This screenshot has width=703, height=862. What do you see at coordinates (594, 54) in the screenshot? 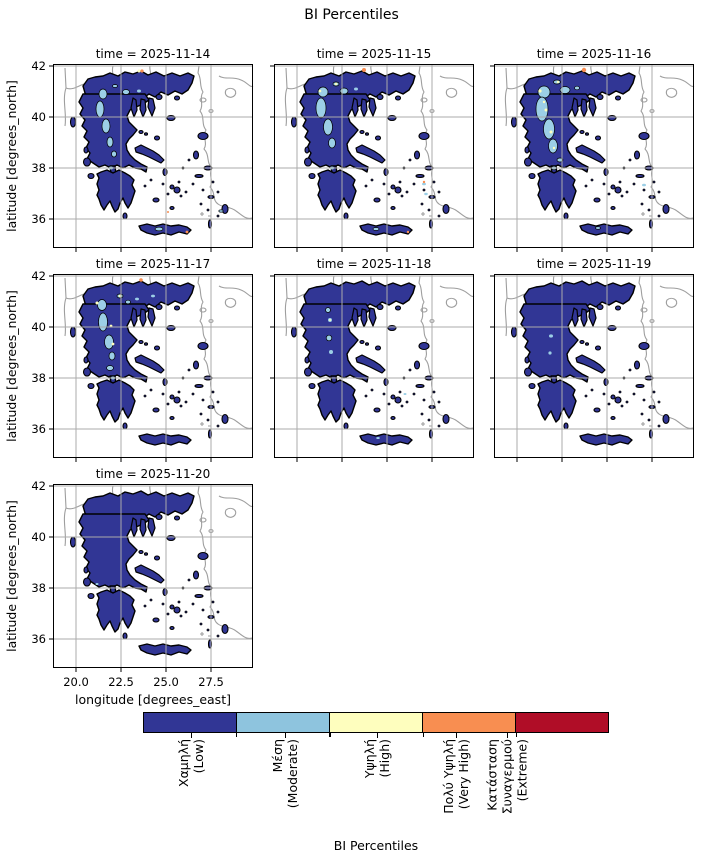
I see `panel-title: time = 2025-11-16` at bounding box center [594, 54].